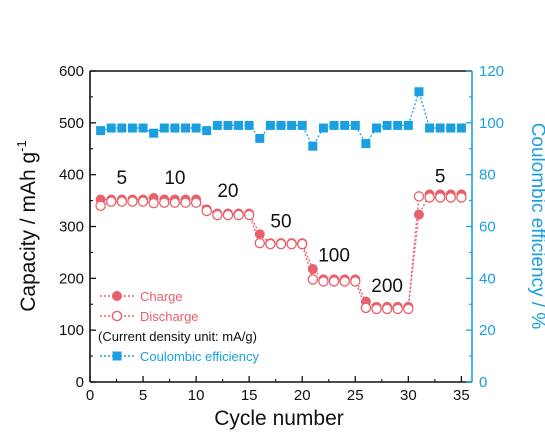 This screenshot has width=545, height=435. Describe the element at coordinates (143, 395) in the screenshot. I see `x-tick-label: 5` at that location.